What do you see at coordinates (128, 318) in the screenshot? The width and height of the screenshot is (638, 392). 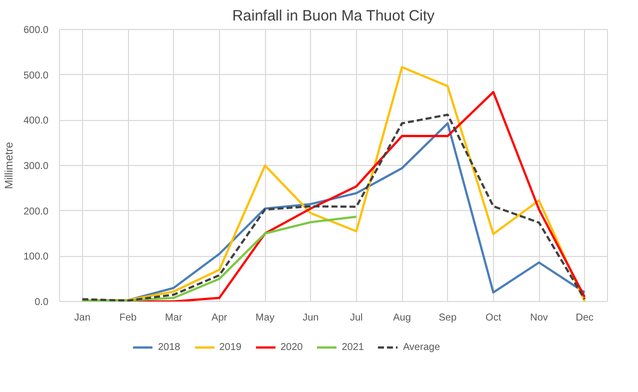 I see `x-tick-label: Feb` at bounding box center [128, 318].